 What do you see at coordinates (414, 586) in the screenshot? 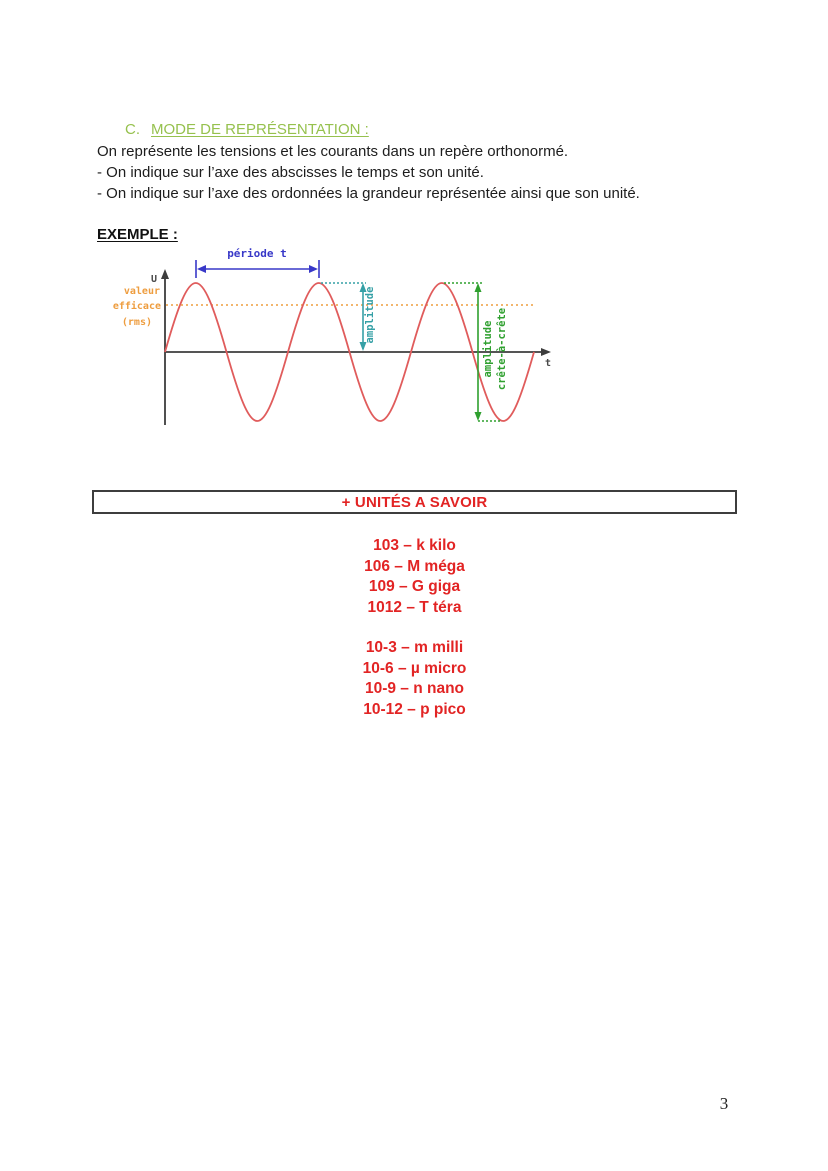
I see `unit-line: 109 – G giga` at bounding box center [414, 586].